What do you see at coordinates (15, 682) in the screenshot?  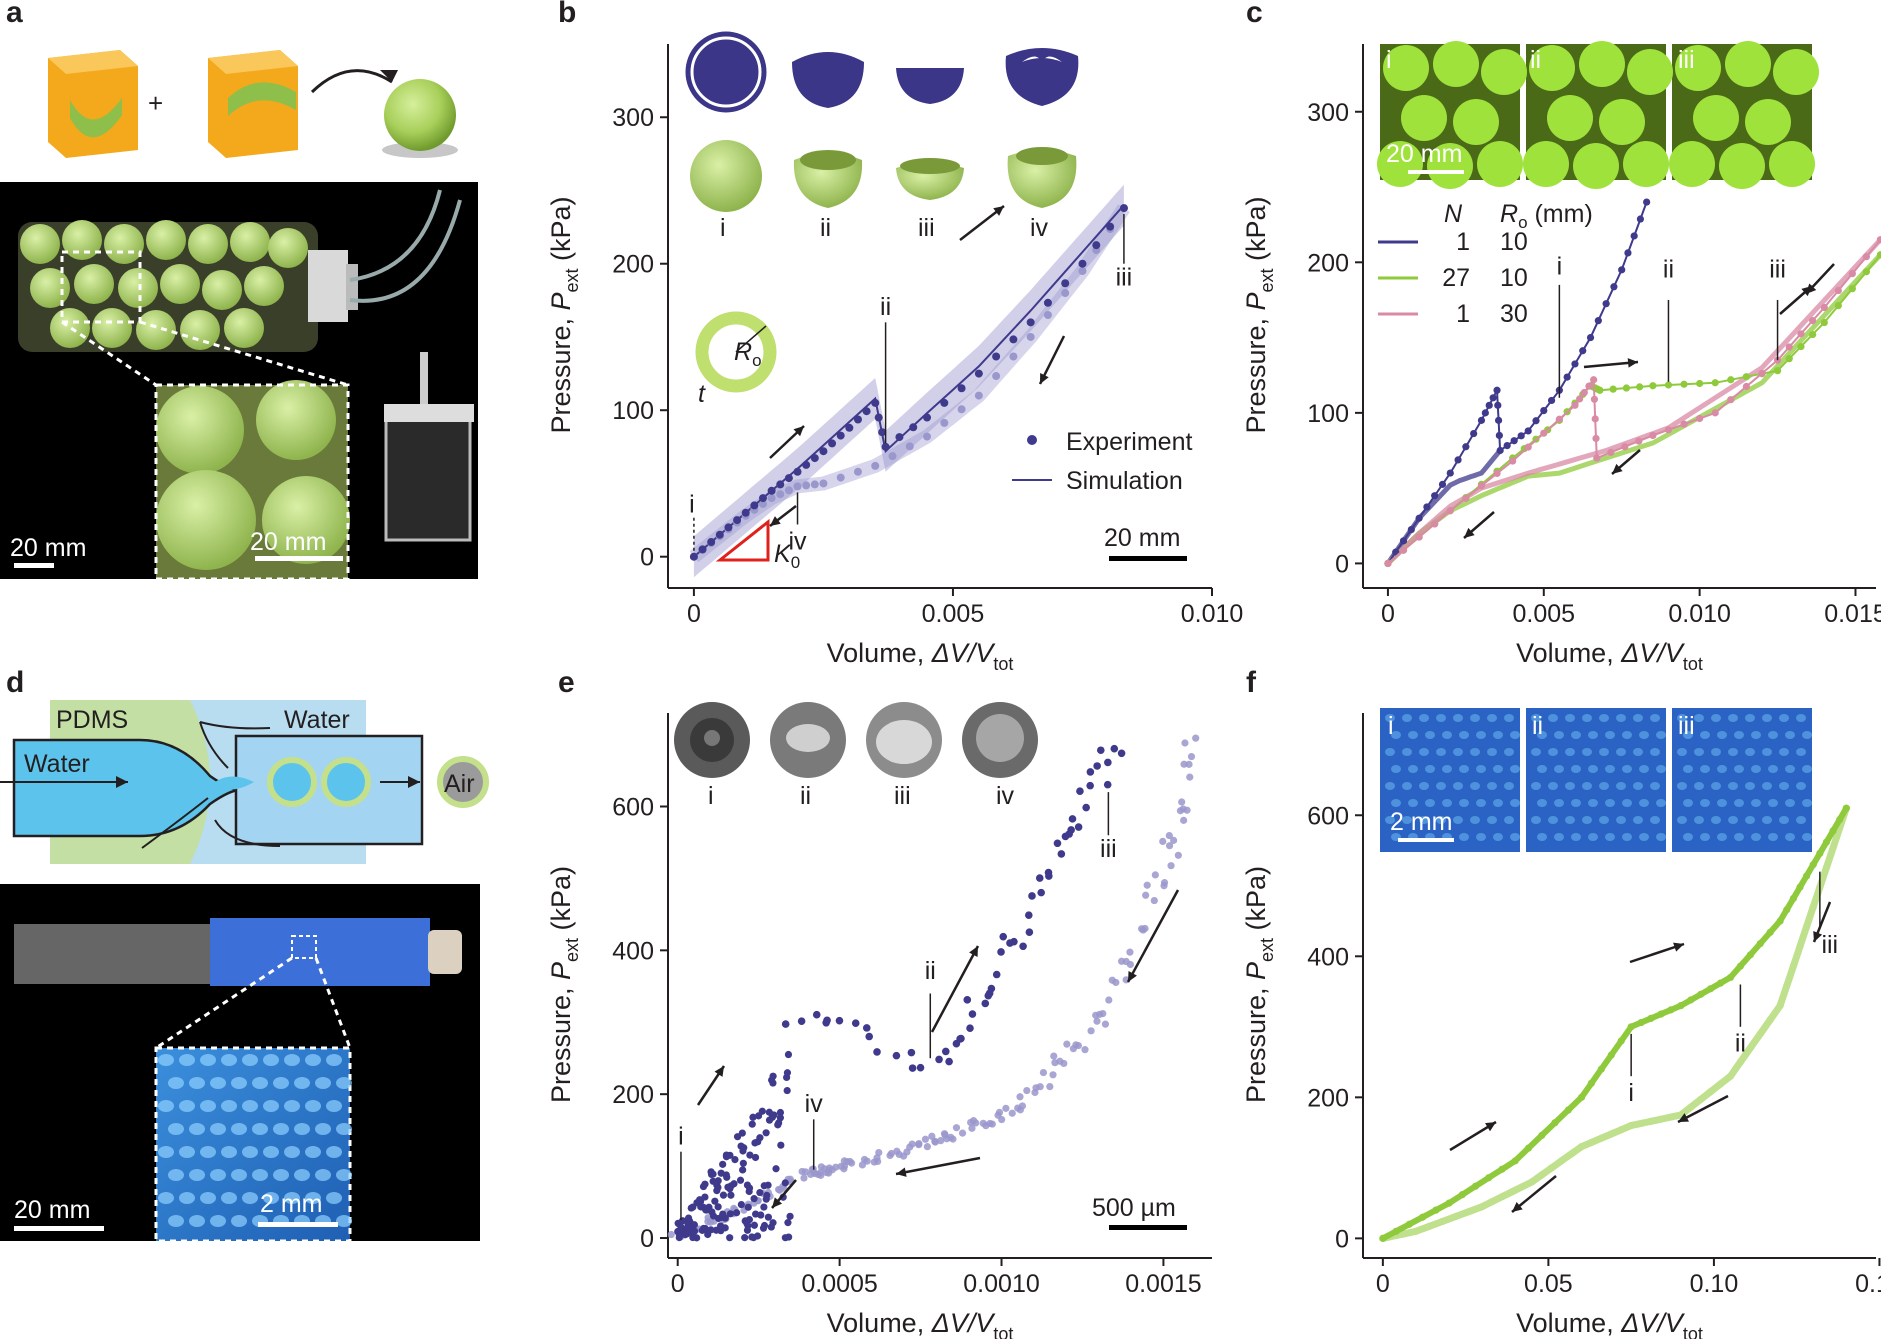 I see `panel-d-letter: d` at bounding box center [15, 682].